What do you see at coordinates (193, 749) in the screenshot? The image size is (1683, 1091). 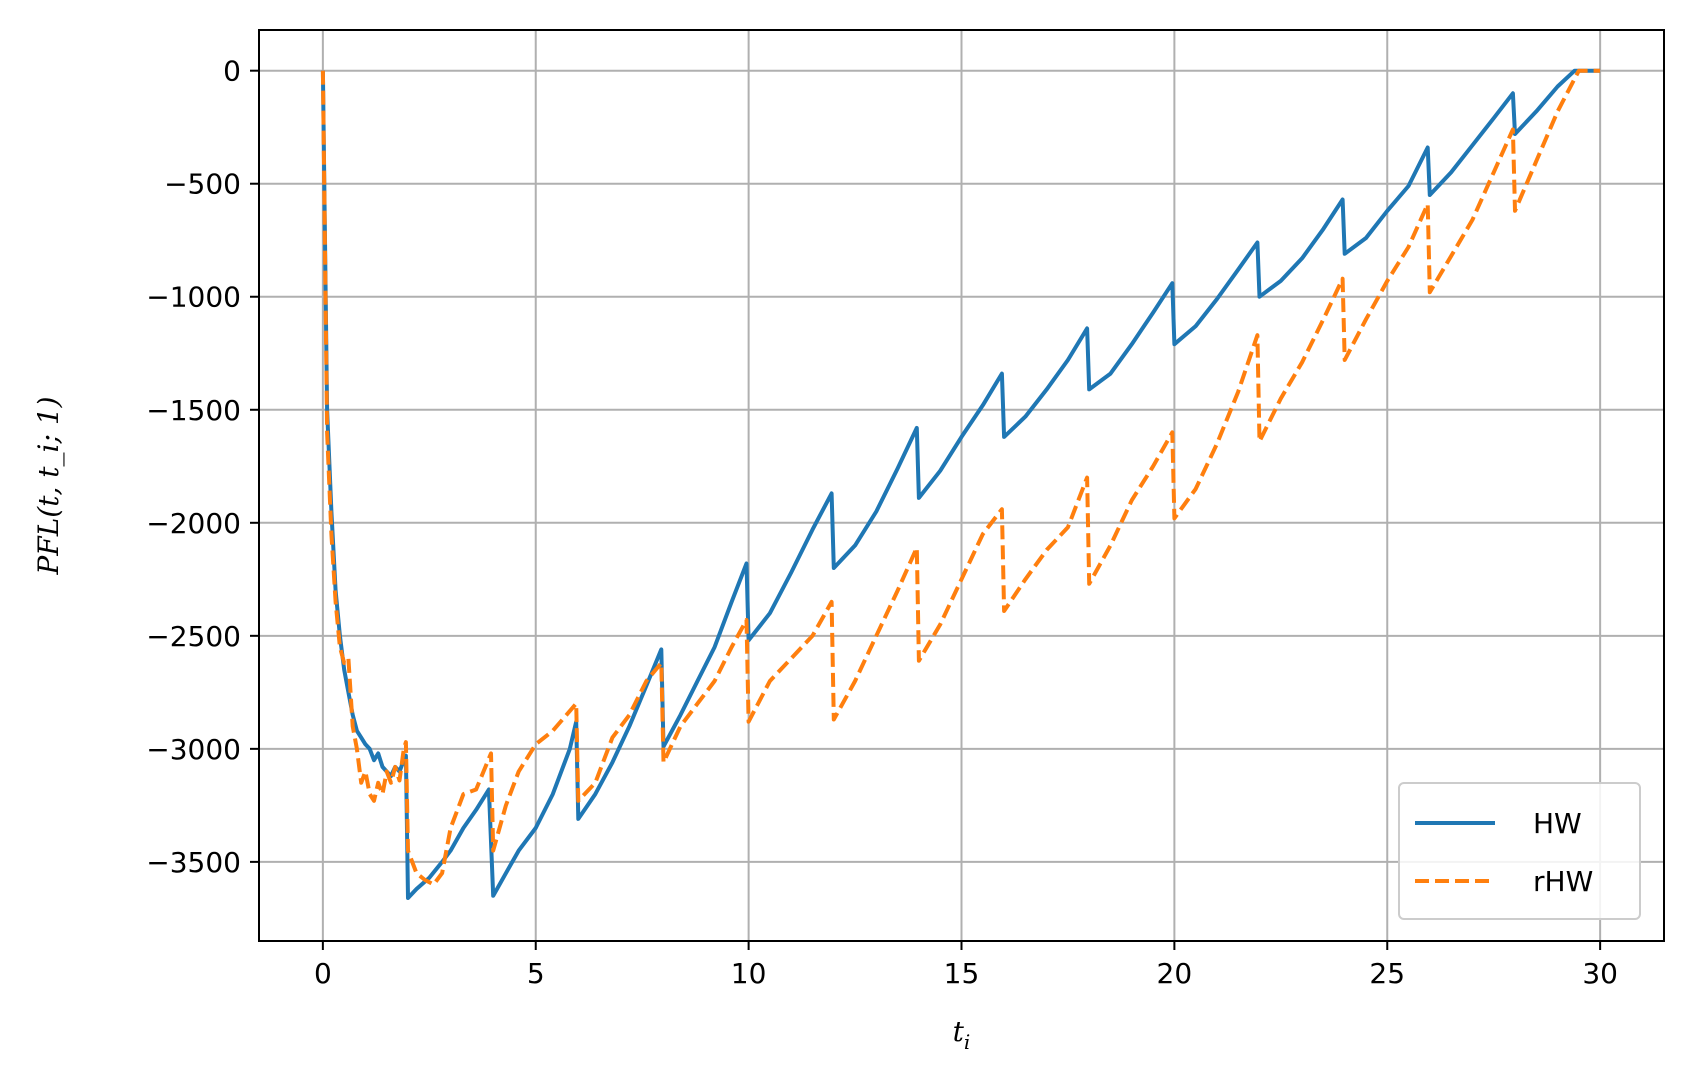 I see `y-tick-label: −3000` at bounding box center [193, 749].